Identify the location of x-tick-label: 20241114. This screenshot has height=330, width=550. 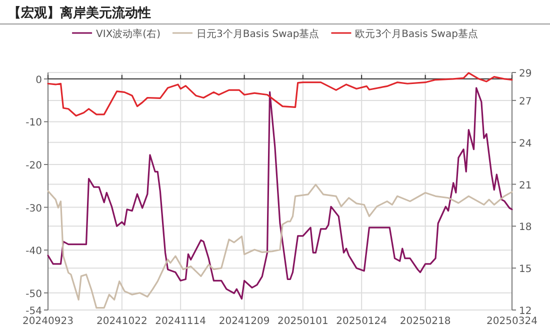
(180, 321).